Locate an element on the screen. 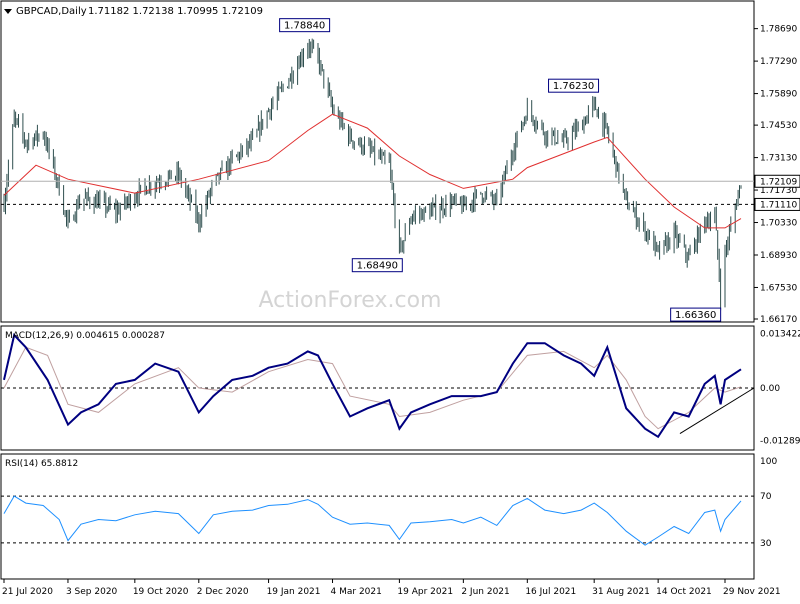 The width and height of the screenshot is (800, 604). rsi-layer is located at coordinates (377, 520).